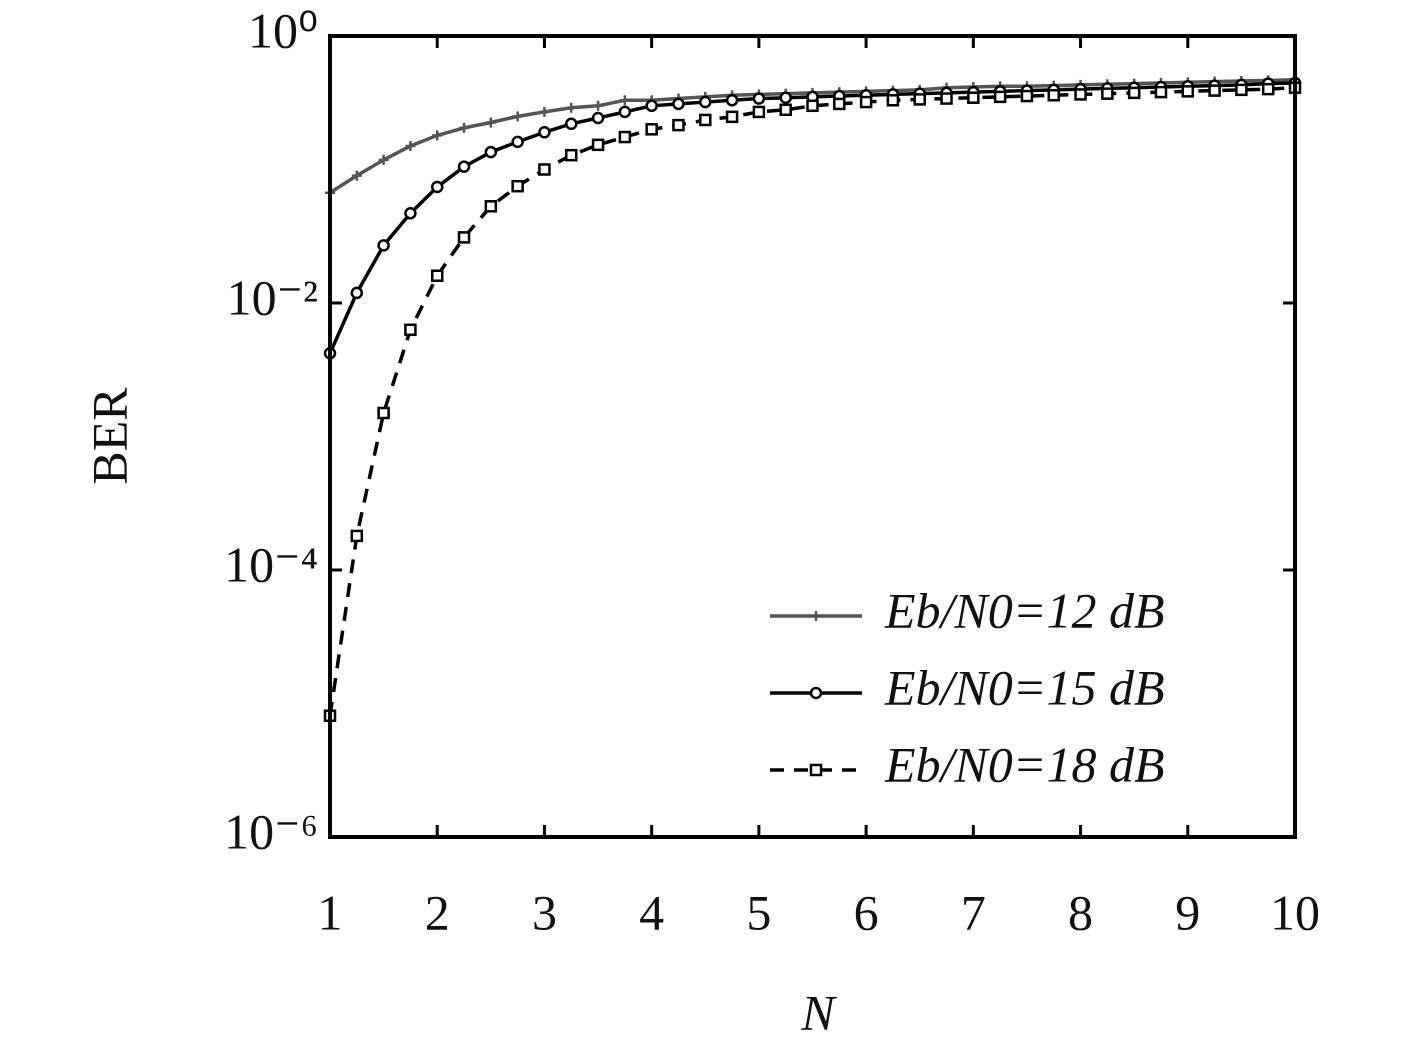 Image resolution: width=1417 pixels, height=1046 pixels. I want to click on x-tick-label: 7, so click(973, 912).